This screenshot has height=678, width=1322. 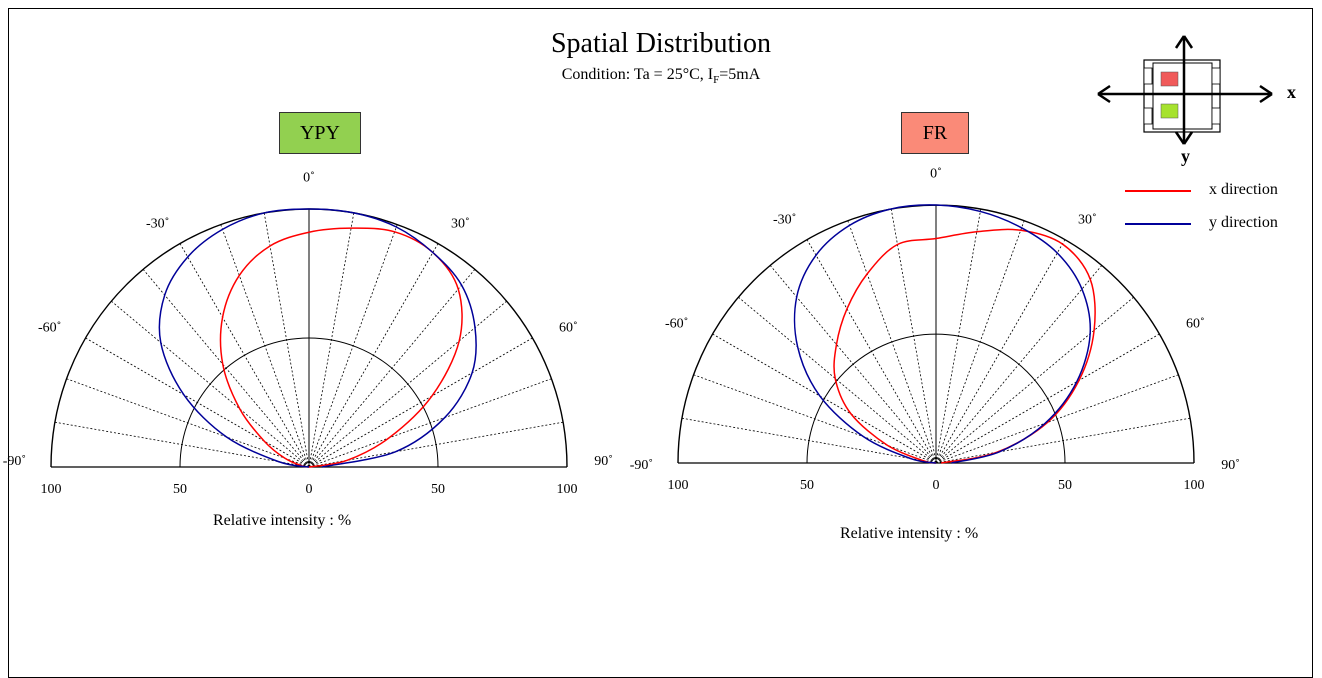 What do you see at coordinates (1104, 94) in the screenshot?
I see `arrow-left-icon` at bounding box center [1104, 94].